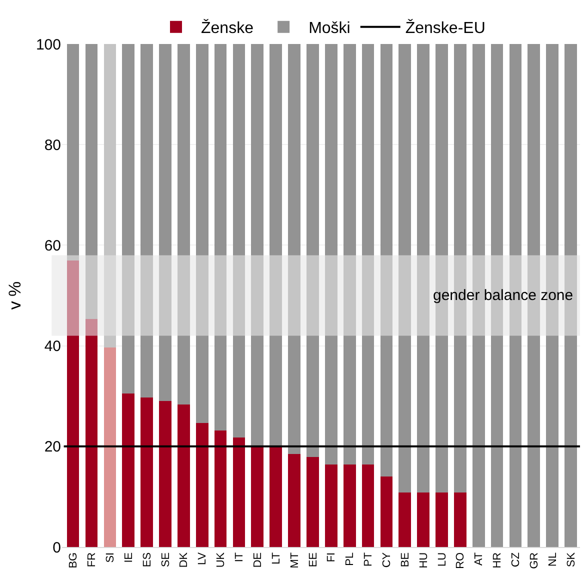 This screenshot has width=584, height=577. Describe the element at coordinates (516, 560) in the screenshot. I see `x-tick-label: CZ` at that location.